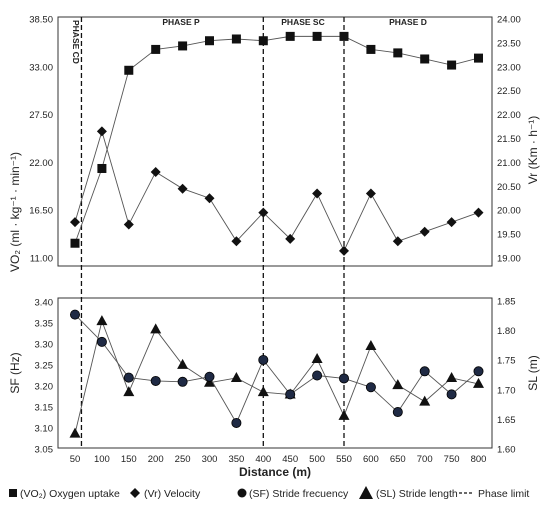  Describe the element at coordinates (44, 387) in the screenshot. I see `sf-tick-label: 3.20` at that location.